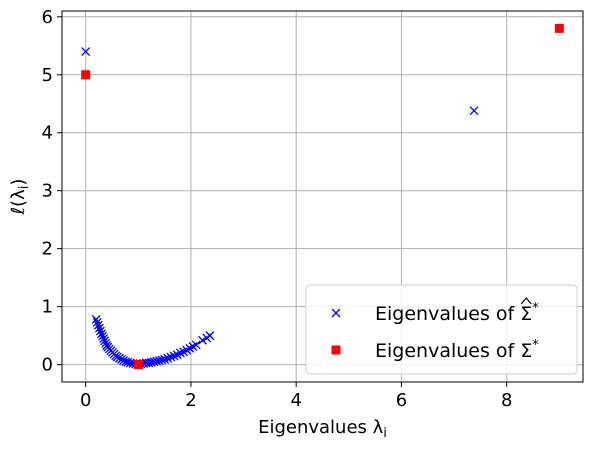 The image size is (591, 450). What do you see at coordinates (47, 133) in the screenshot?
I see `y-tick-label: 4` at bounding box center [47, 133].